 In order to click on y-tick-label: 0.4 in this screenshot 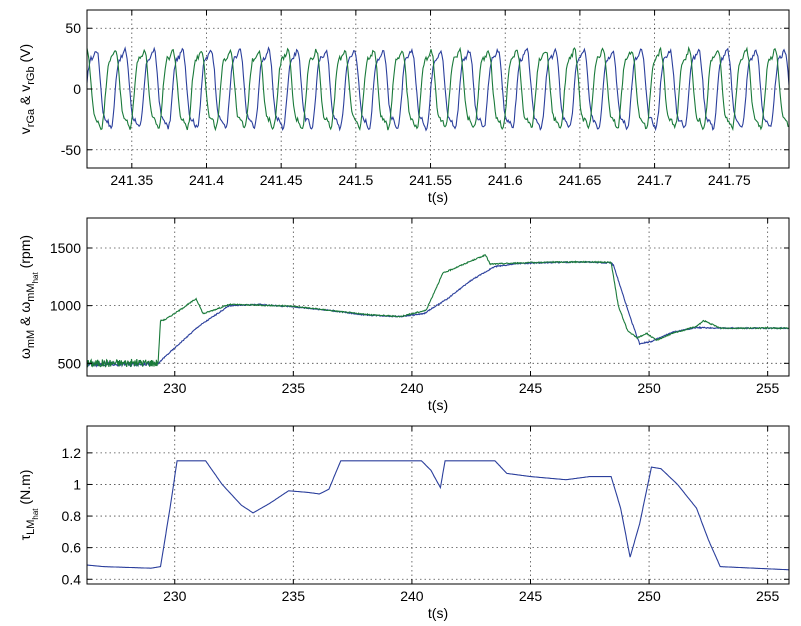, I will do `click(72, 579)`.